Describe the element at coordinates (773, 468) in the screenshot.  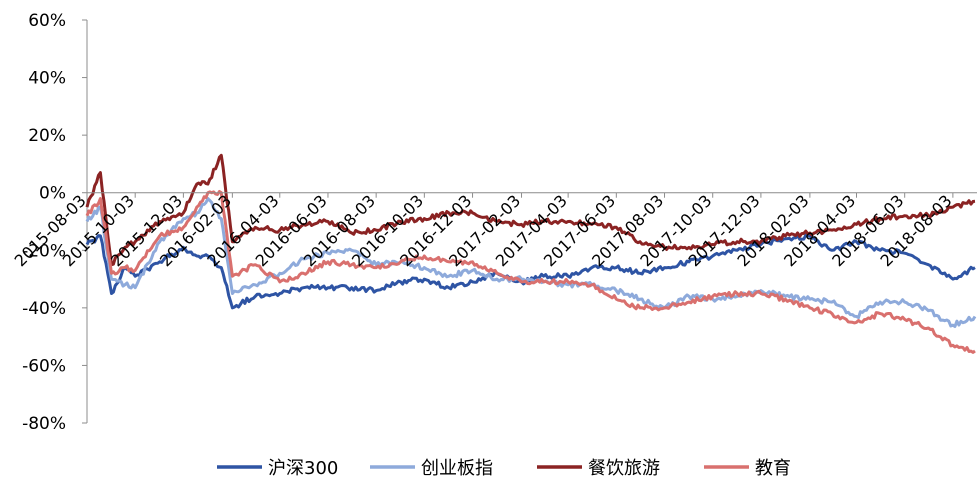
I see `legend-label: 教育` at that location.